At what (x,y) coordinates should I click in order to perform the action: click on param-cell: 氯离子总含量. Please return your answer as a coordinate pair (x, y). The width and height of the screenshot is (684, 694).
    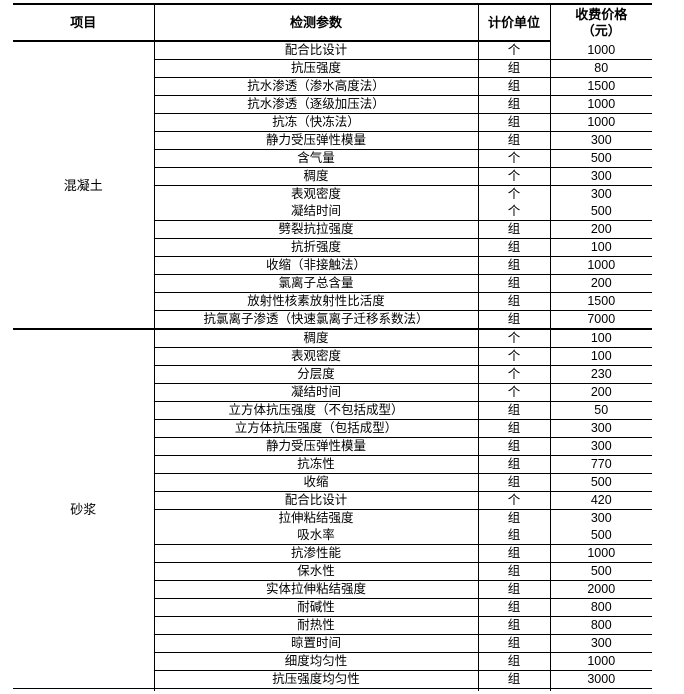
    Looking at the image, I should click on (316, 283).